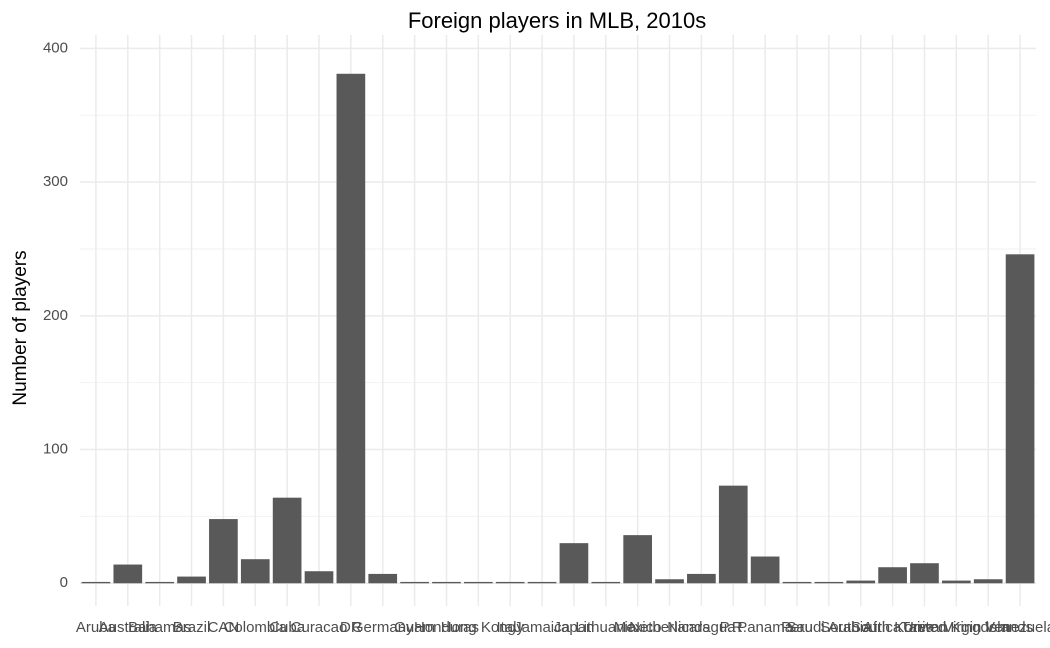 This screenshot has width=1050, height=648. What do you see at coordinates (797, 627) in the screenshot?
I see `x-tick-label: Peru` at bounding box center [797, 627].